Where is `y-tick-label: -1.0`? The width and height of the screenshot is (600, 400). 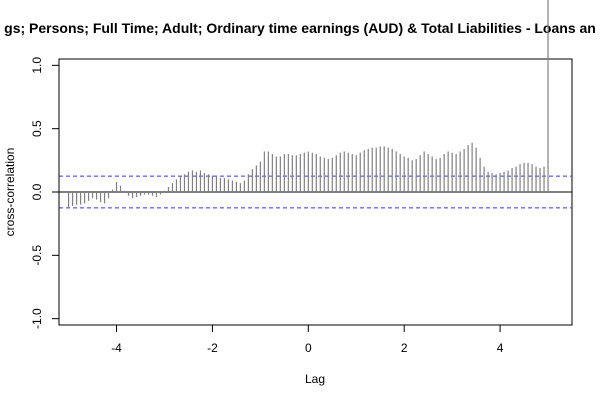 y-tick-label: -1.0 is located at coordinates (37, 318).